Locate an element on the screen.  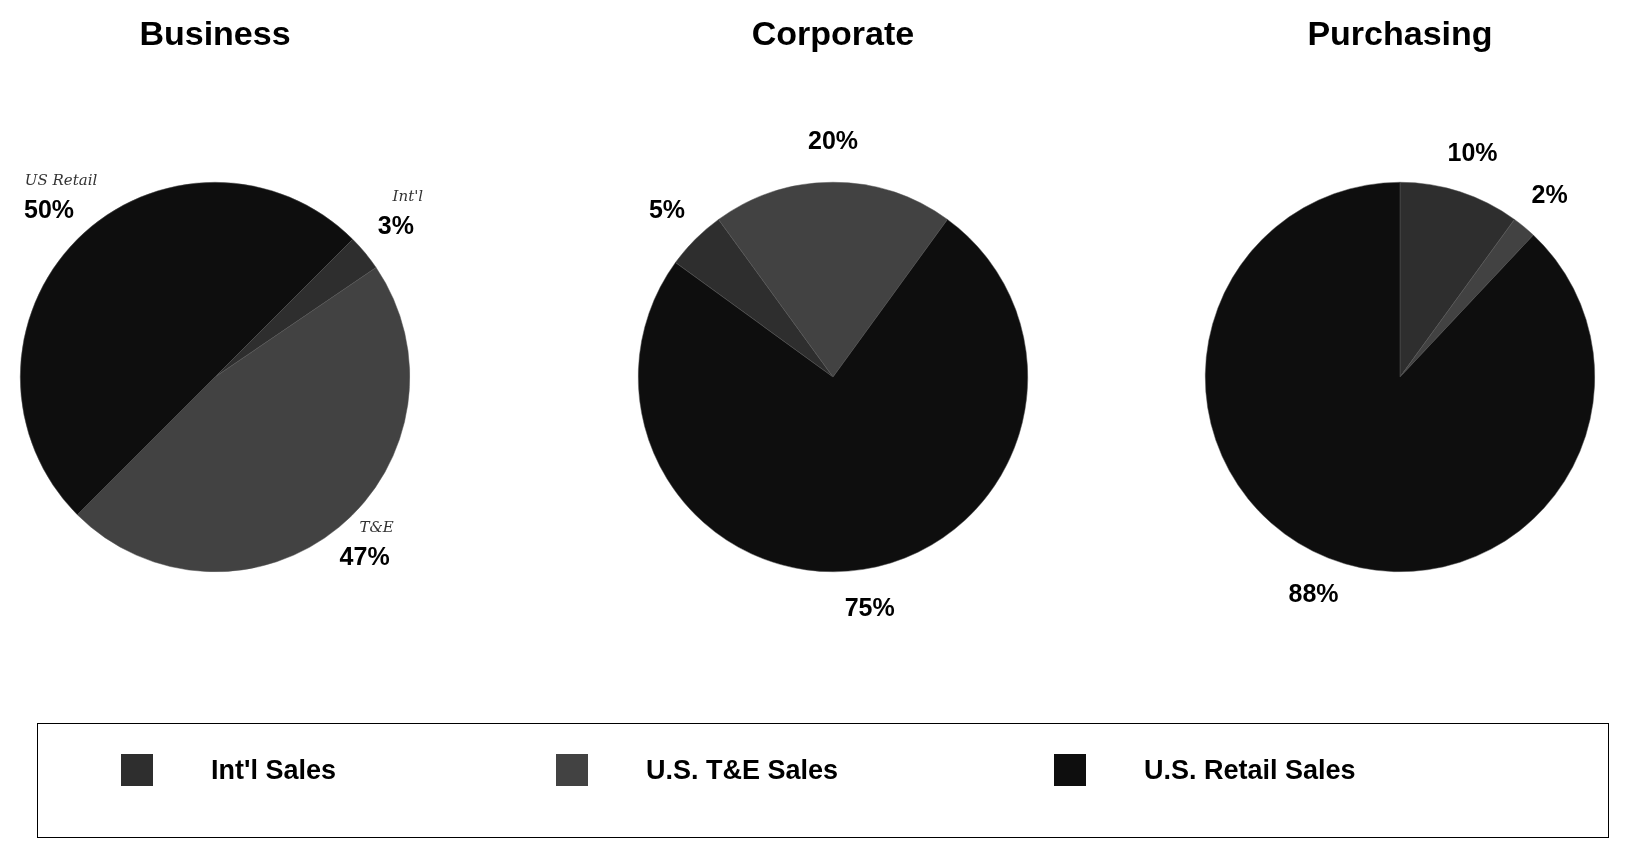
legend-label: U.S. T&E Sales is located at coordinates (742, 770).